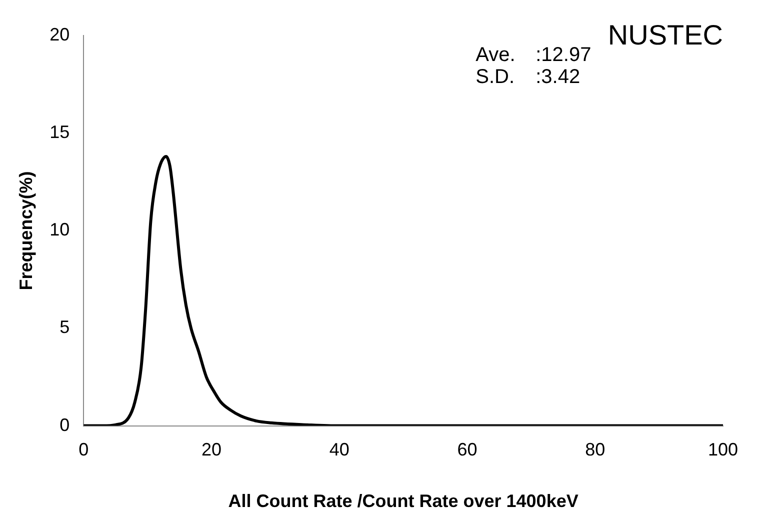 This screenshot has height=531, width=763. I want to click on y-axis-title: Frequency(%), so click(26, 230).